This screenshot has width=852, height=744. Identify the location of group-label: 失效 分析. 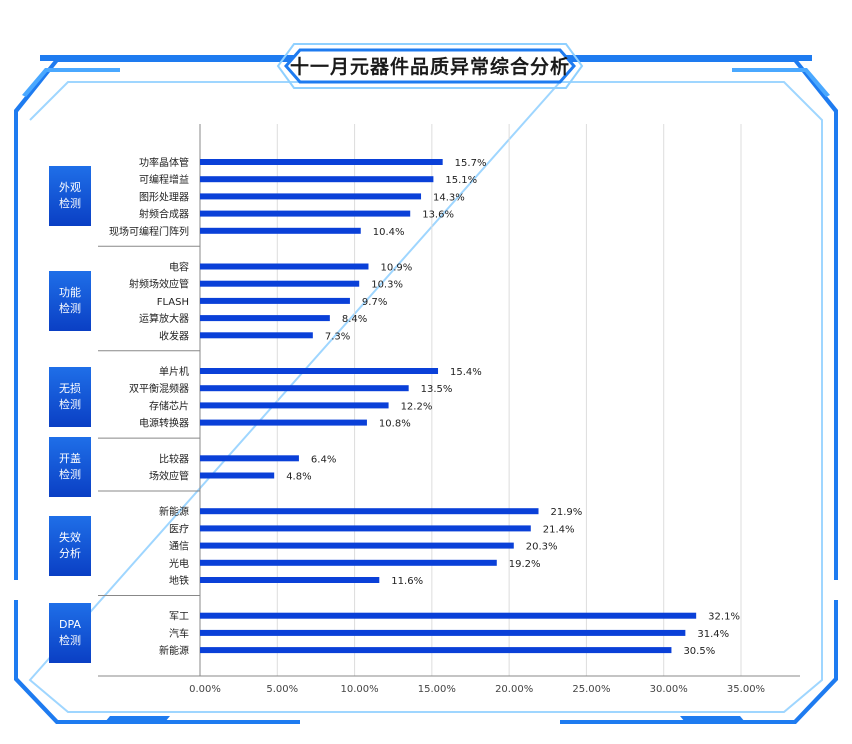
(70, 545).